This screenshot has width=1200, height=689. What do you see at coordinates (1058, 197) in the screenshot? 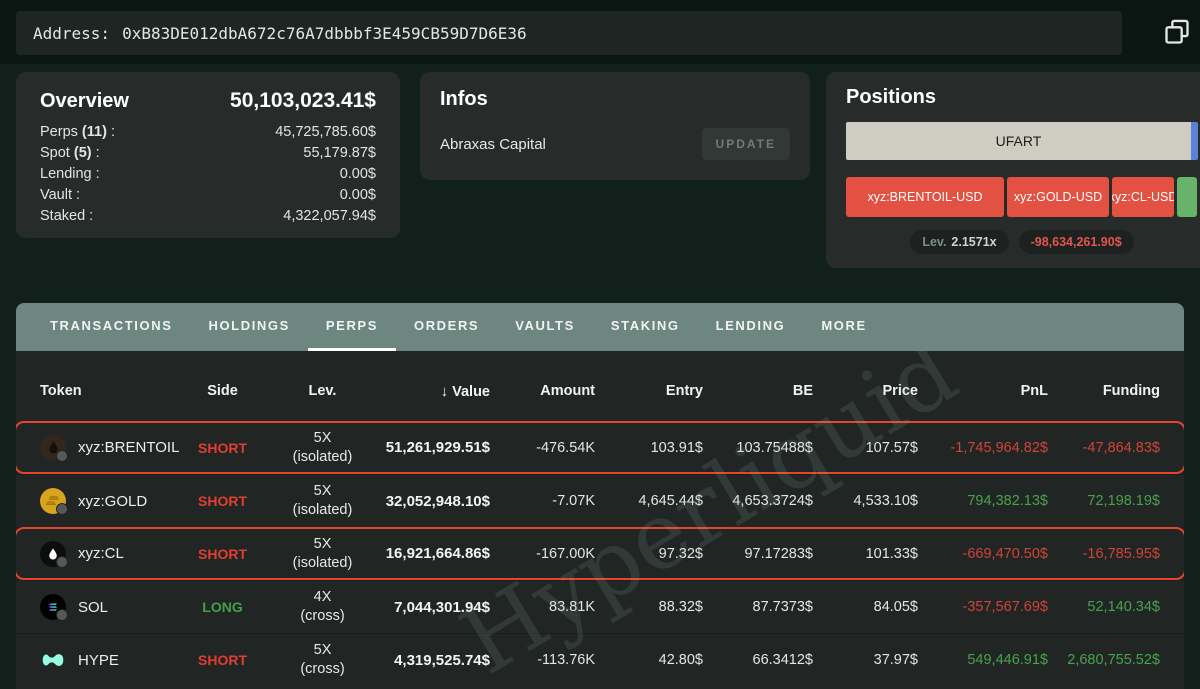
I see `position-chip-gold: xyz:GOLD-USD` at bounding box center [1058, 197].